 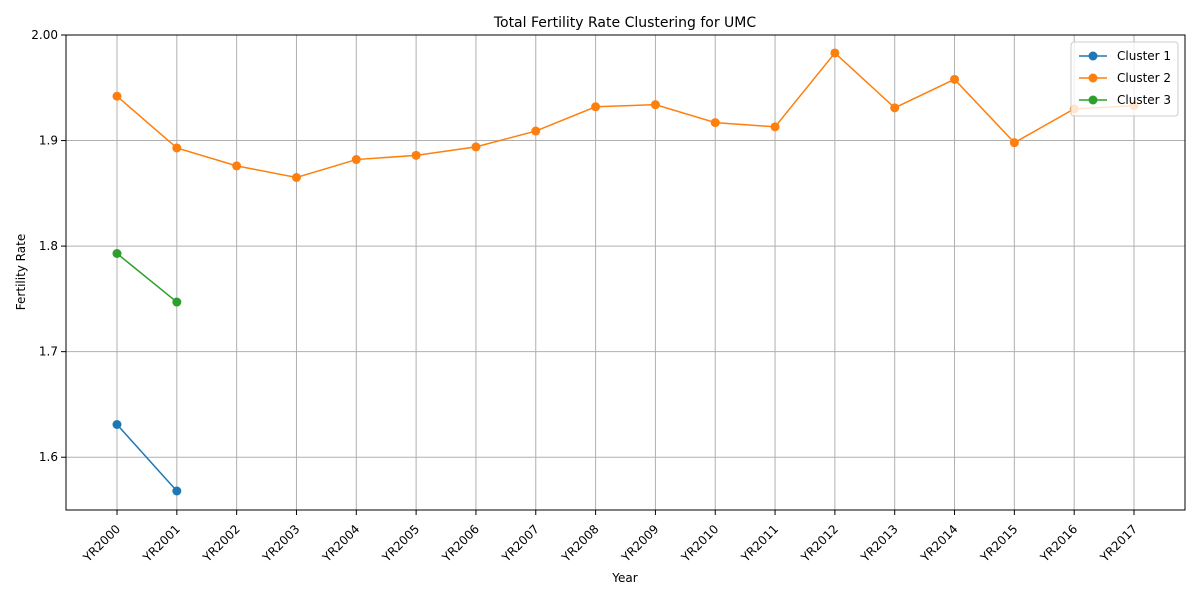 I want to click on x-tick-label: YR2004, so click(x=340, y=543).